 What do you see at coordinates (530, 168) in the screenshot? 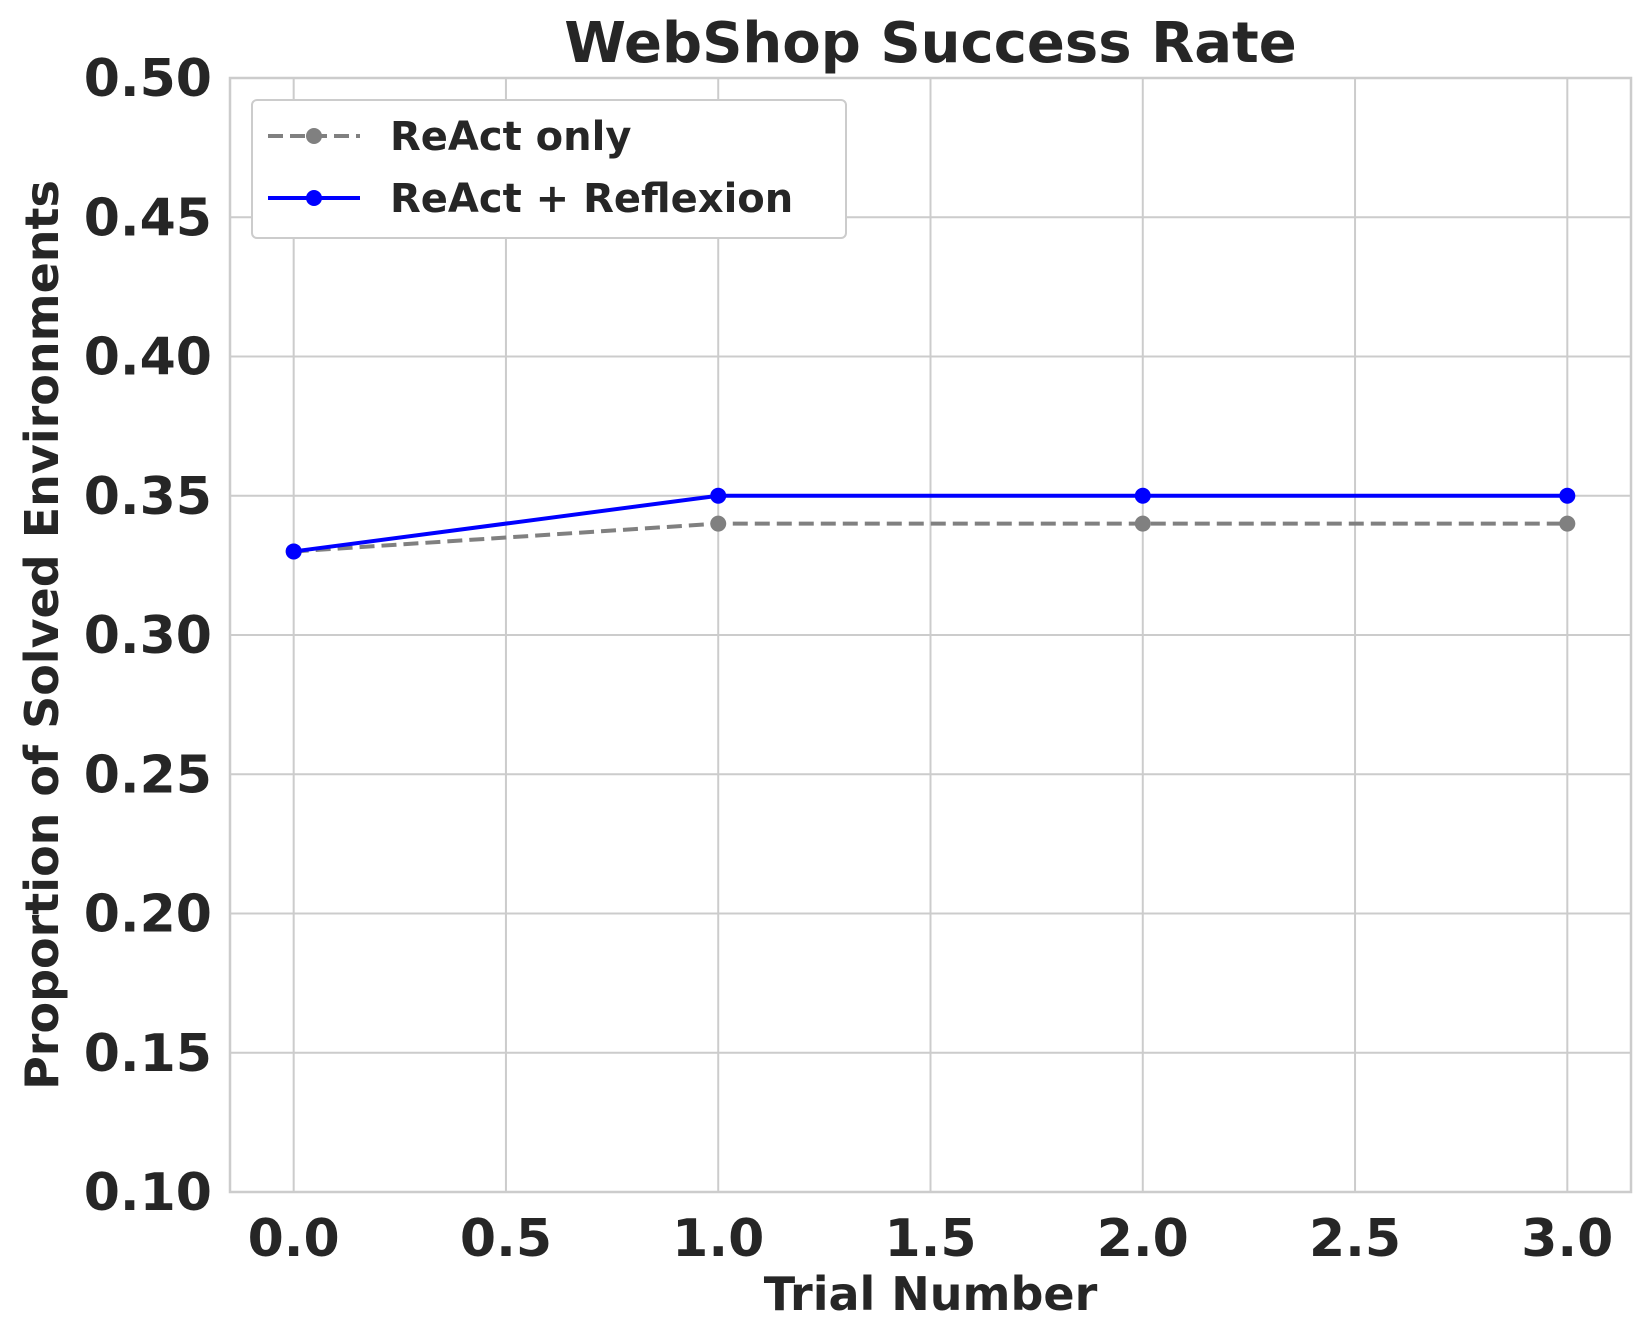
I see `legend-items: ReAct only ReAct + Reflexion` at bounding box center [530, 168].